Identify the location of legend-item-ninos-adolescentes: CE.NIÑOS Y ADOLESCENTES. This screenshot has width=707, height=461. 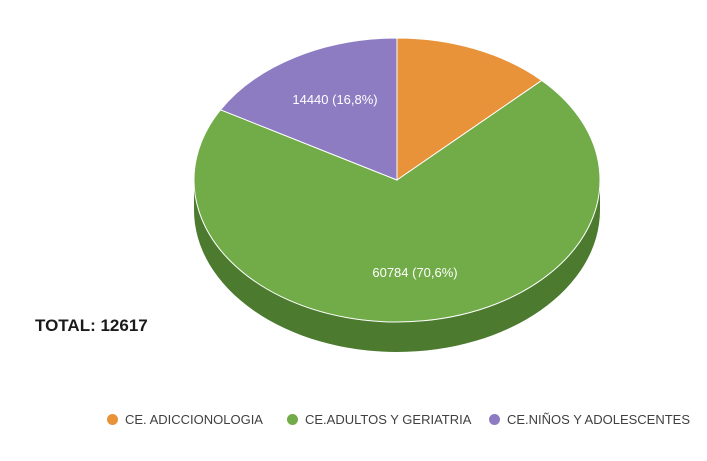
(589, 419).